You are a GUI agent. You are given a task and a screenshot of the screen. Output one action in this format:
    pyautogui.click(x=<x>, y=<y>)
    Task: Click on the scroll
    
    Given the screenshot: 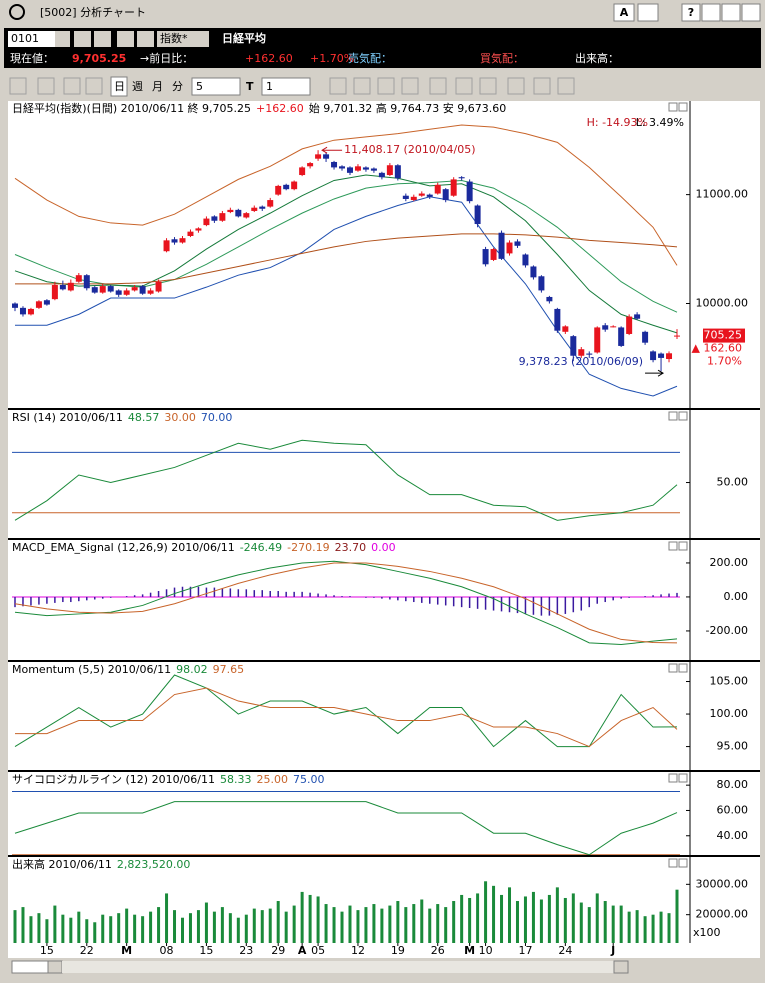 What is the action you would take?
    pyautogui.click(x=30, y=967)
    